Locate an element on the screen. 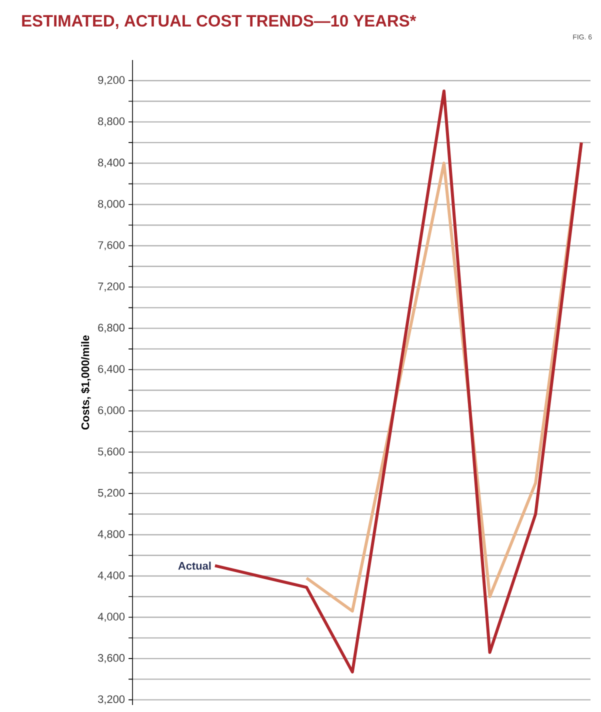 This screenshot has height=712, width=601. y-tick-label: 8,000 is located at coordinates (111, 205).